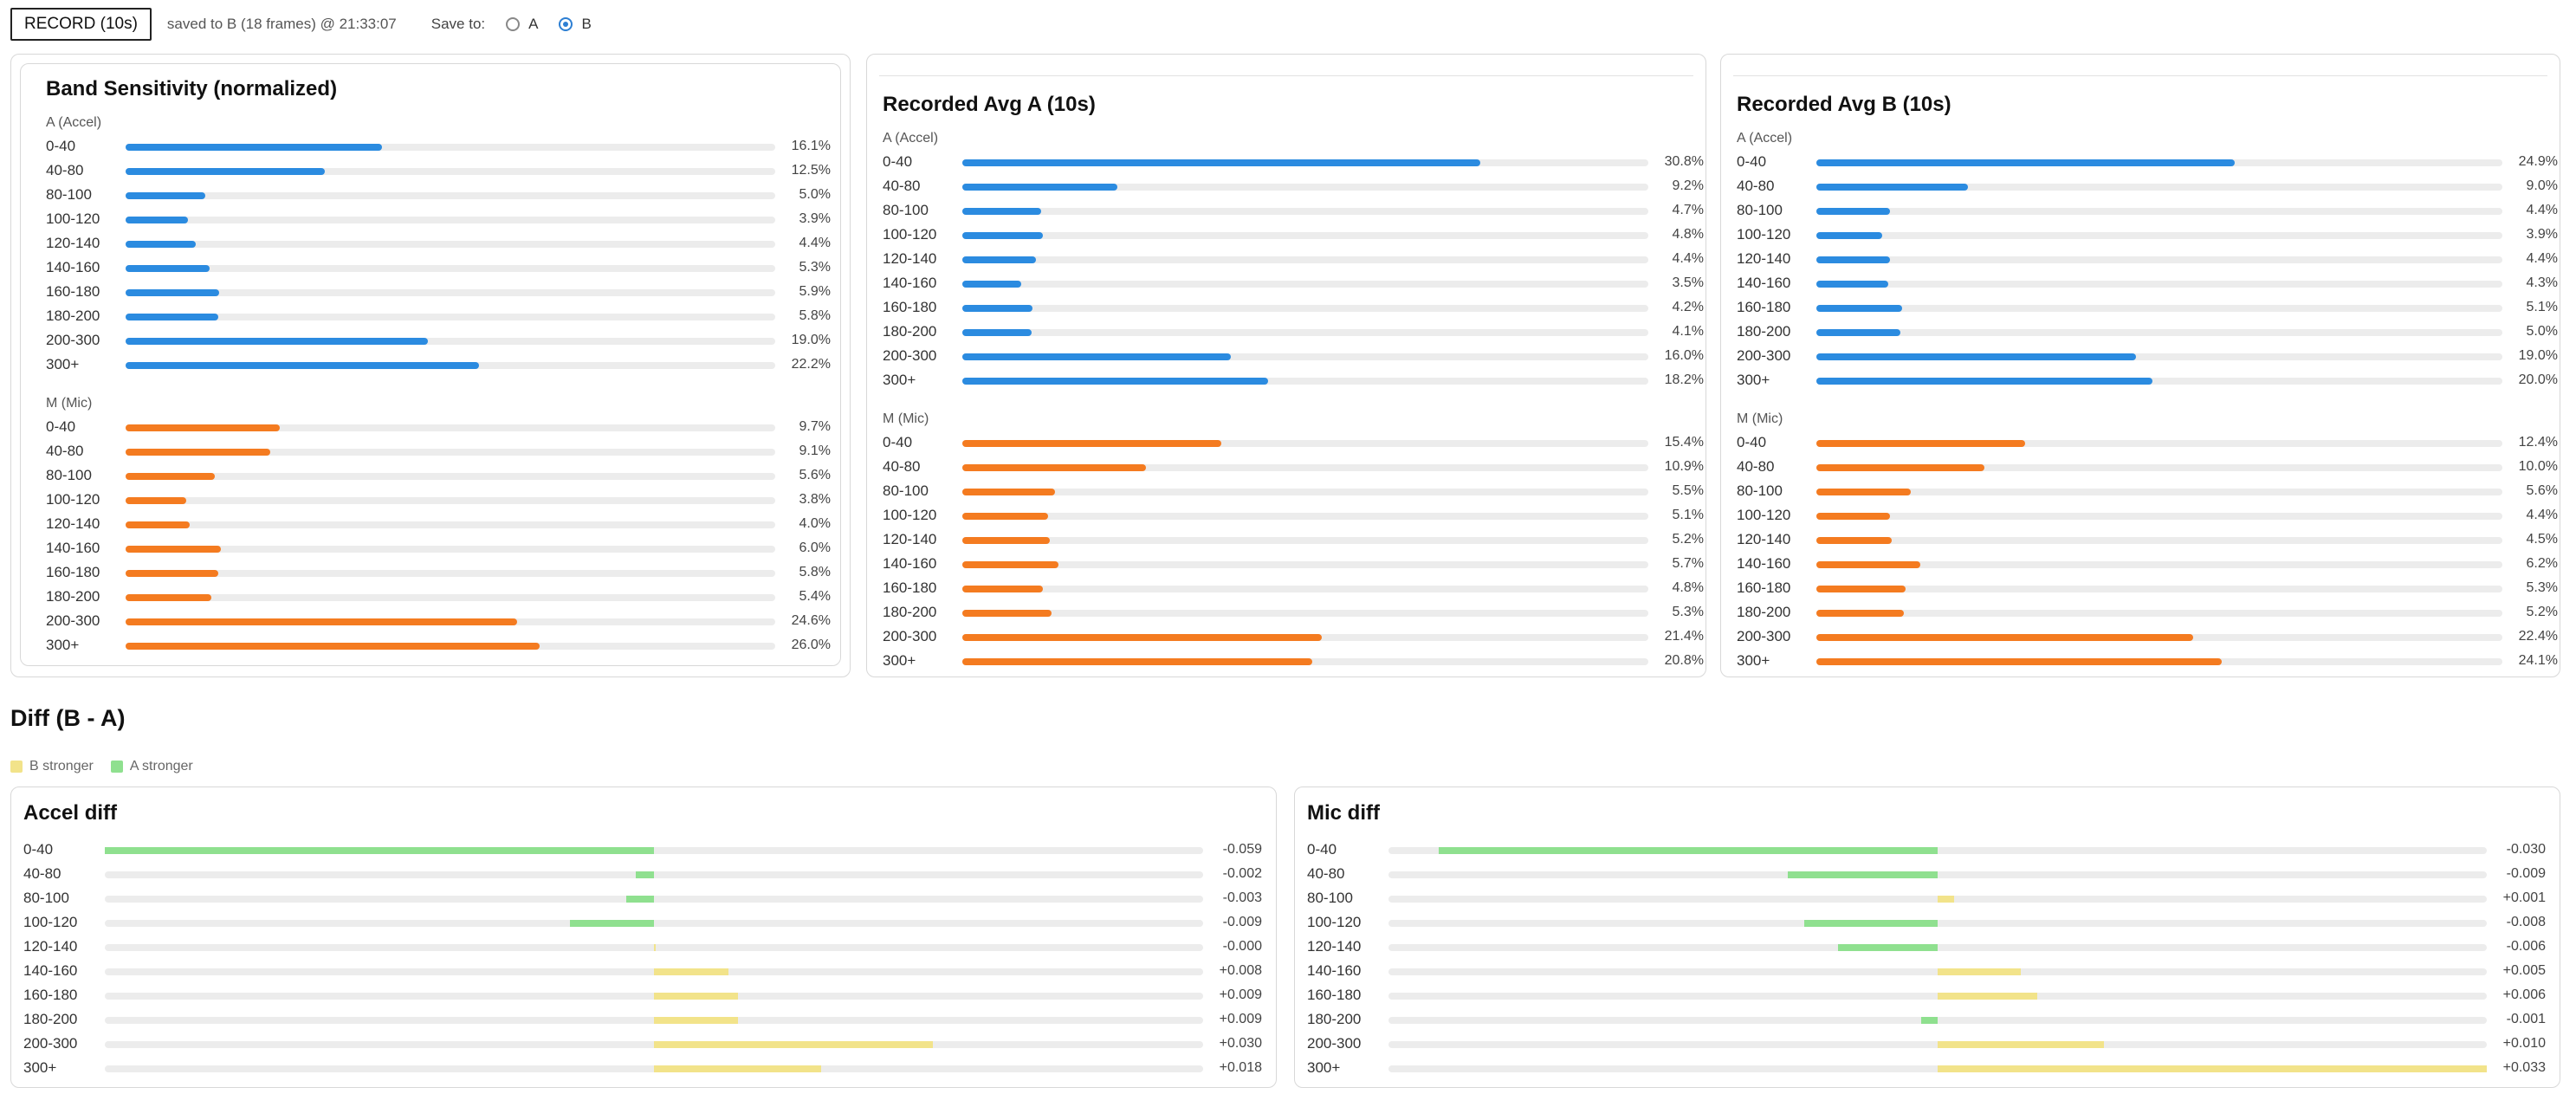 This screenshot has height=1094, width=2576. Describe the element at coordinates (522, 25) in the screenshot. I see `save-to-a-radio: A` at that location.